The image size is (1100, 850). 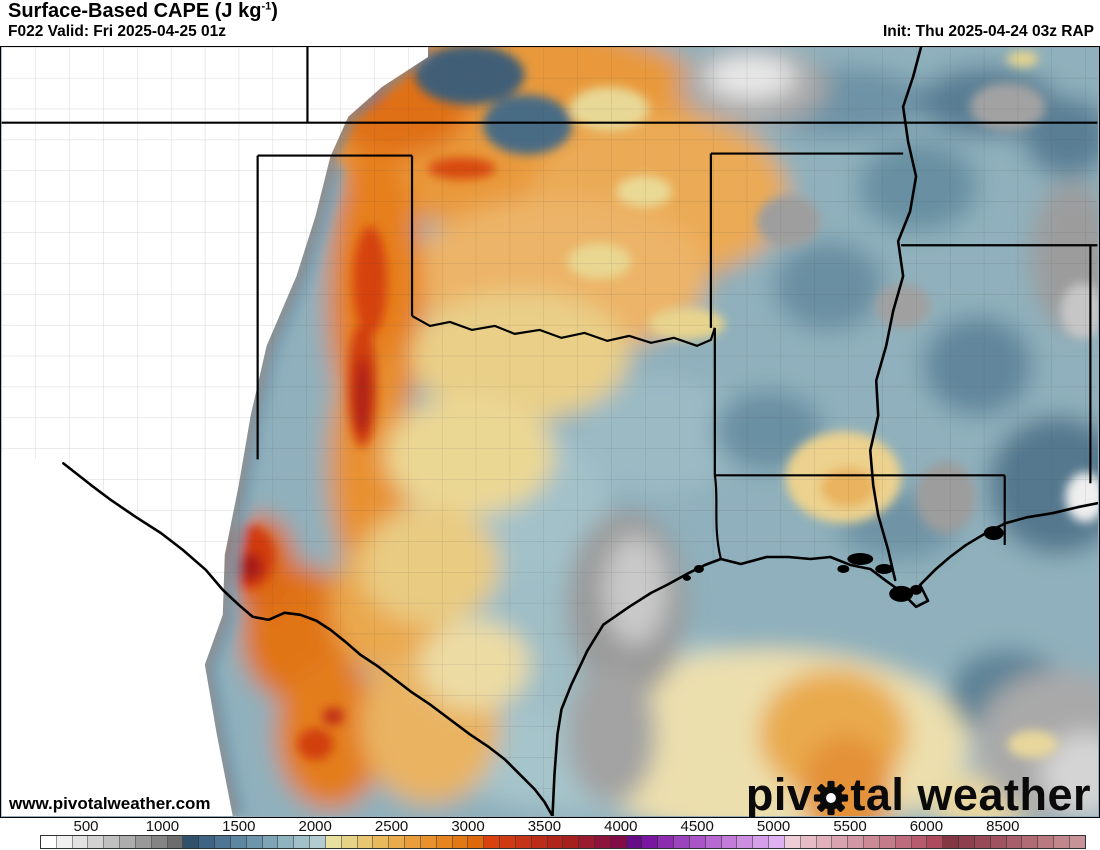 I want to click on init-time-label: Init: Thu 2025-04-24 03z RAP, so click(x=988, y=31).